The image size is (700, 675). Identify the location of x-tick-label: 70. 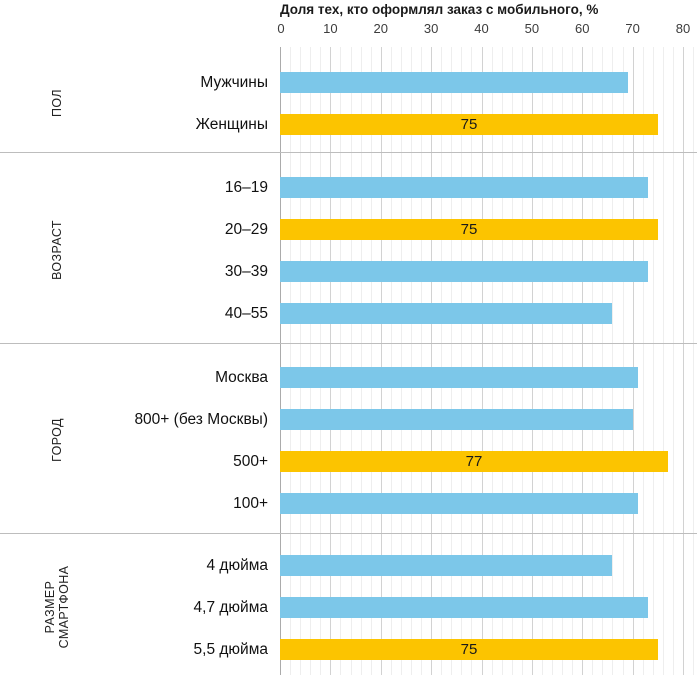
(632, 28).